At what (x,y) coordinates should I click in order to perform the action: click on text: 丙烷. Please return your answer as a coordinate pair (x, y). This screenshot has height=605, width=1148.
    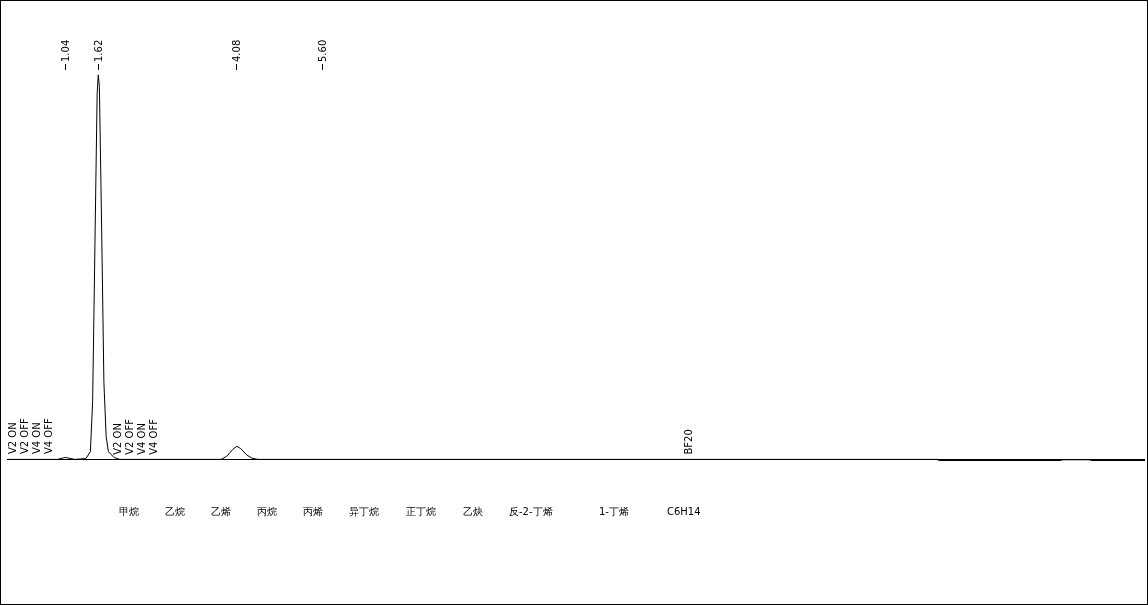
    Looking at the image, I should click on (267, 511).